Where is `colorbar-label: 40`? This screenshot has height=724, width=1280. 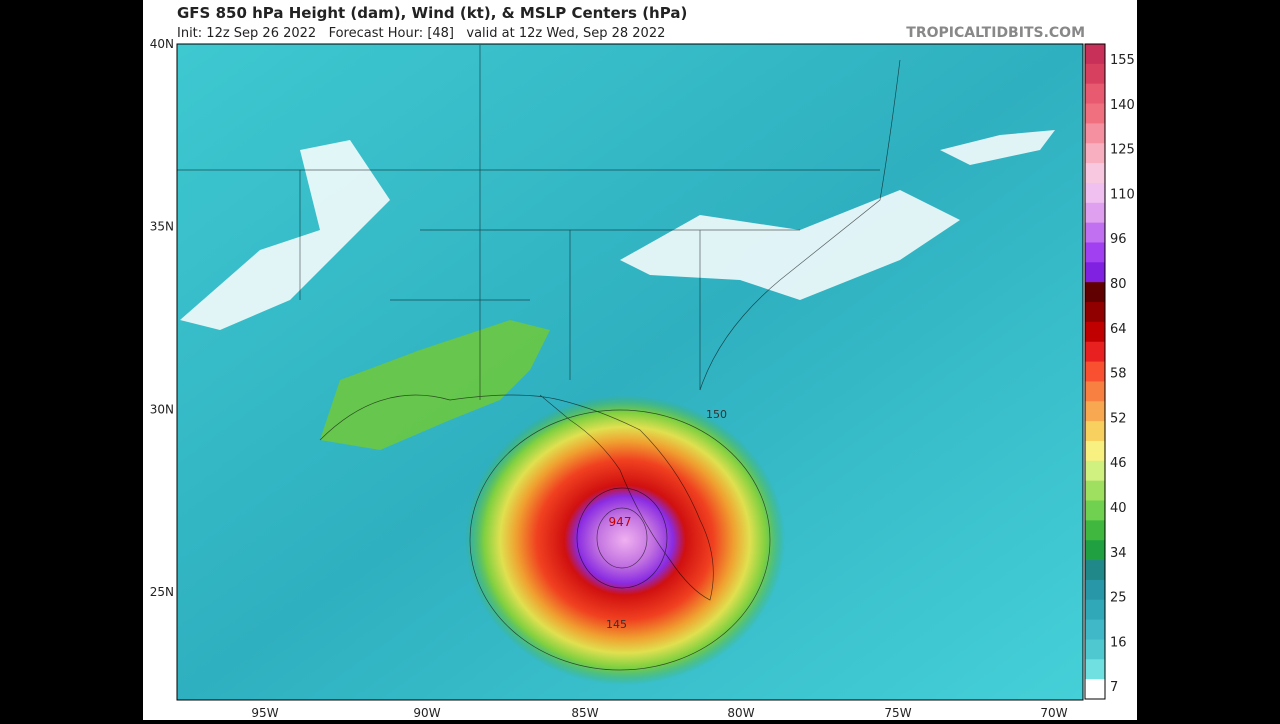 colorbar-label: 40 is located at coordinates (1118, 508).